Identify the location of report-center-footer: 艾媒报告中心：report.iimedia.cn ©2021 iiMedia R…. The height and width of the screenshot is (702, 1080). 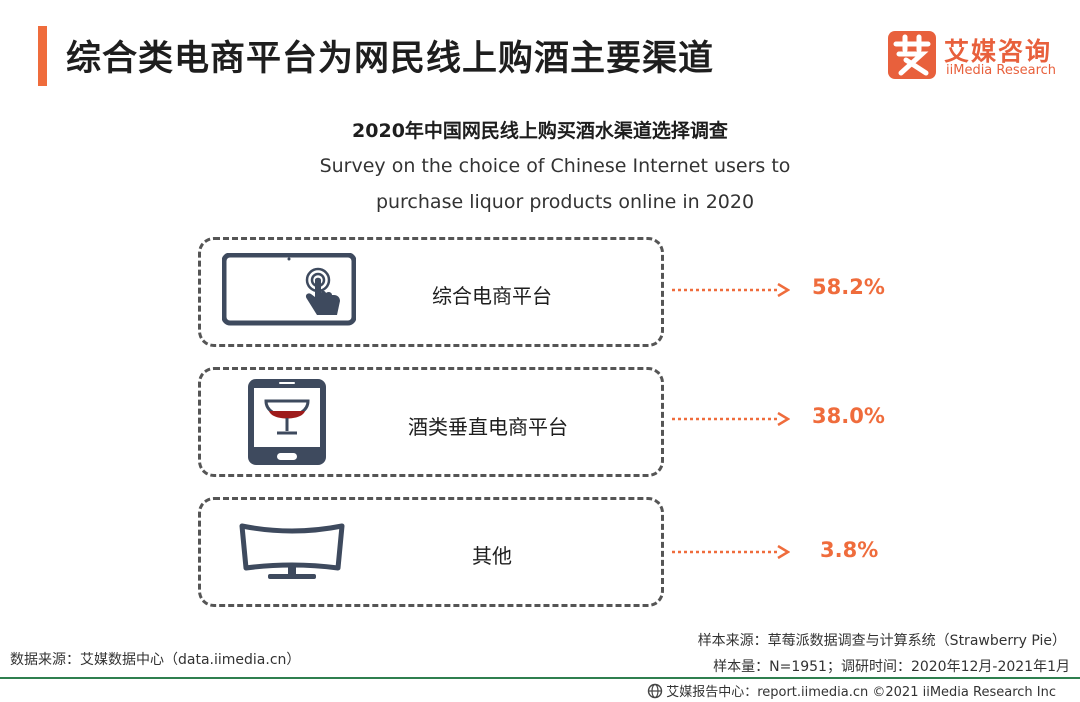
(851, 690).